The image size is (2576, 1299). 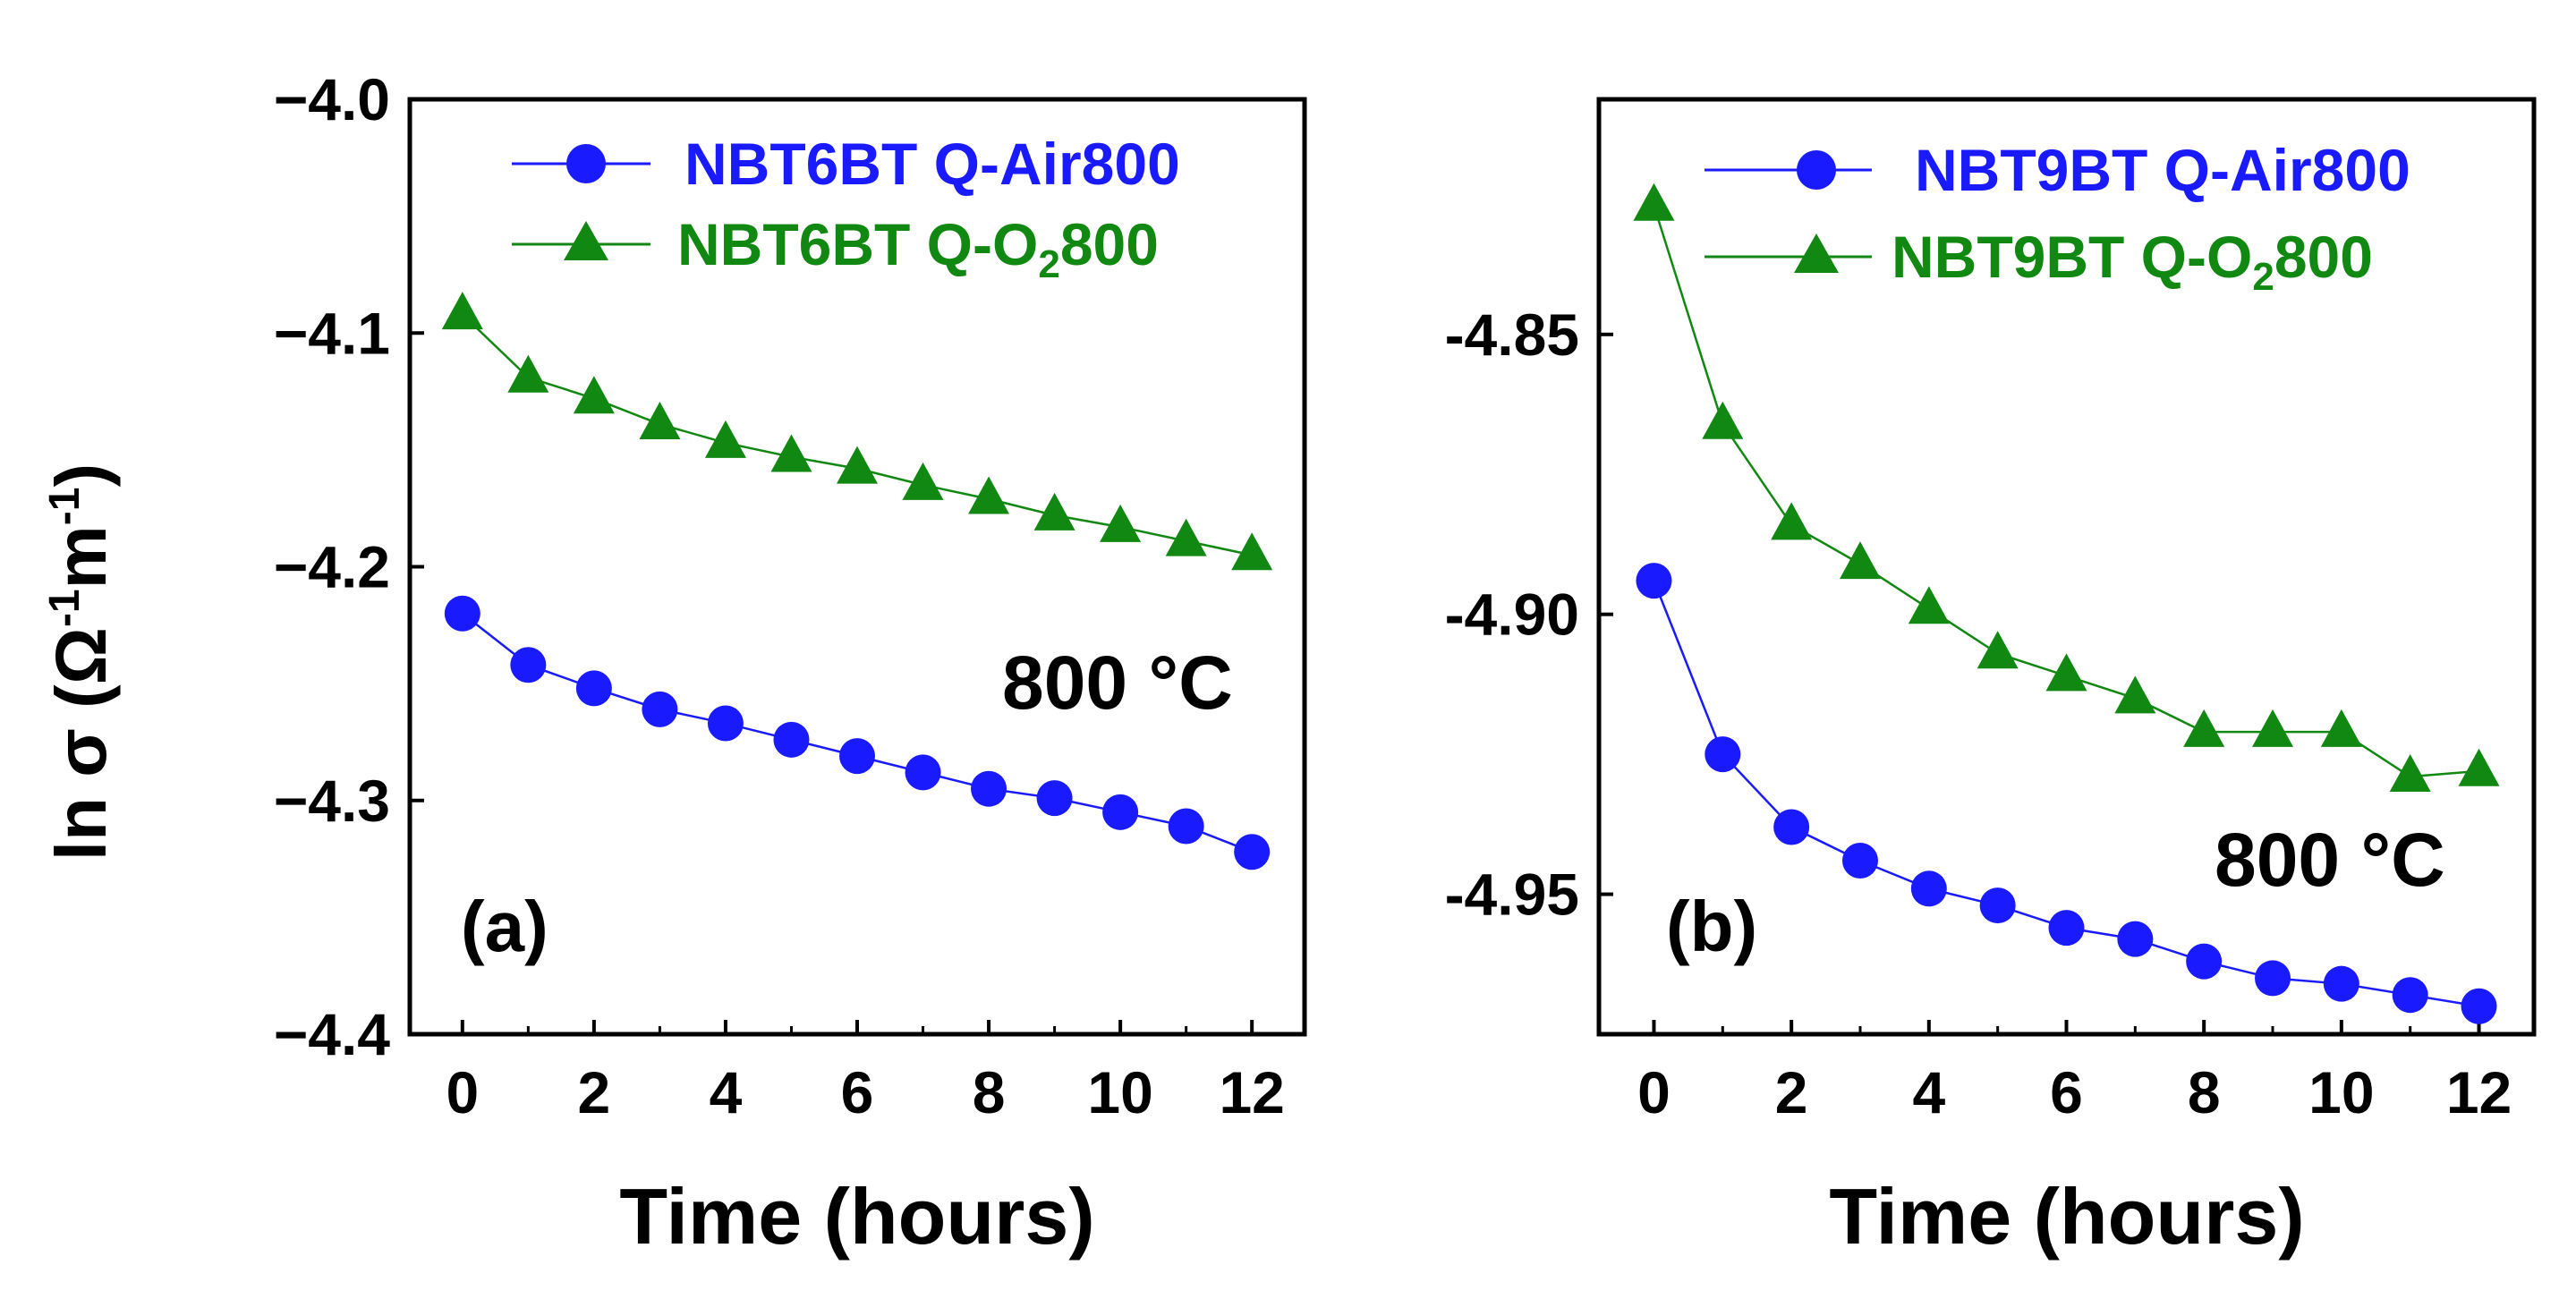 What do you see at coordinates (1816, 253) in the screenshot?
I see `legend-b-o2-marker` at bounding box center [1816, 253].